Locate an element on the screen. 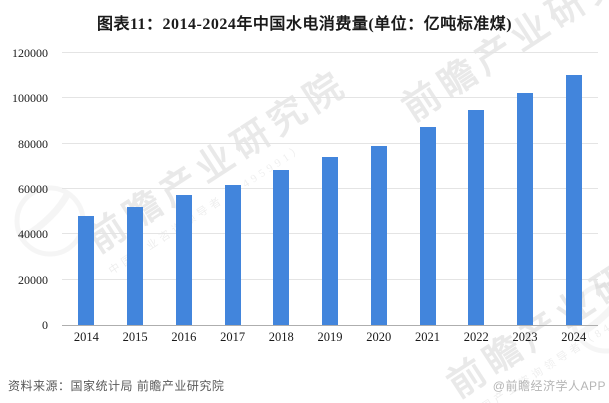  x-tick-label: 2018 is located at coordinates (281, 337).